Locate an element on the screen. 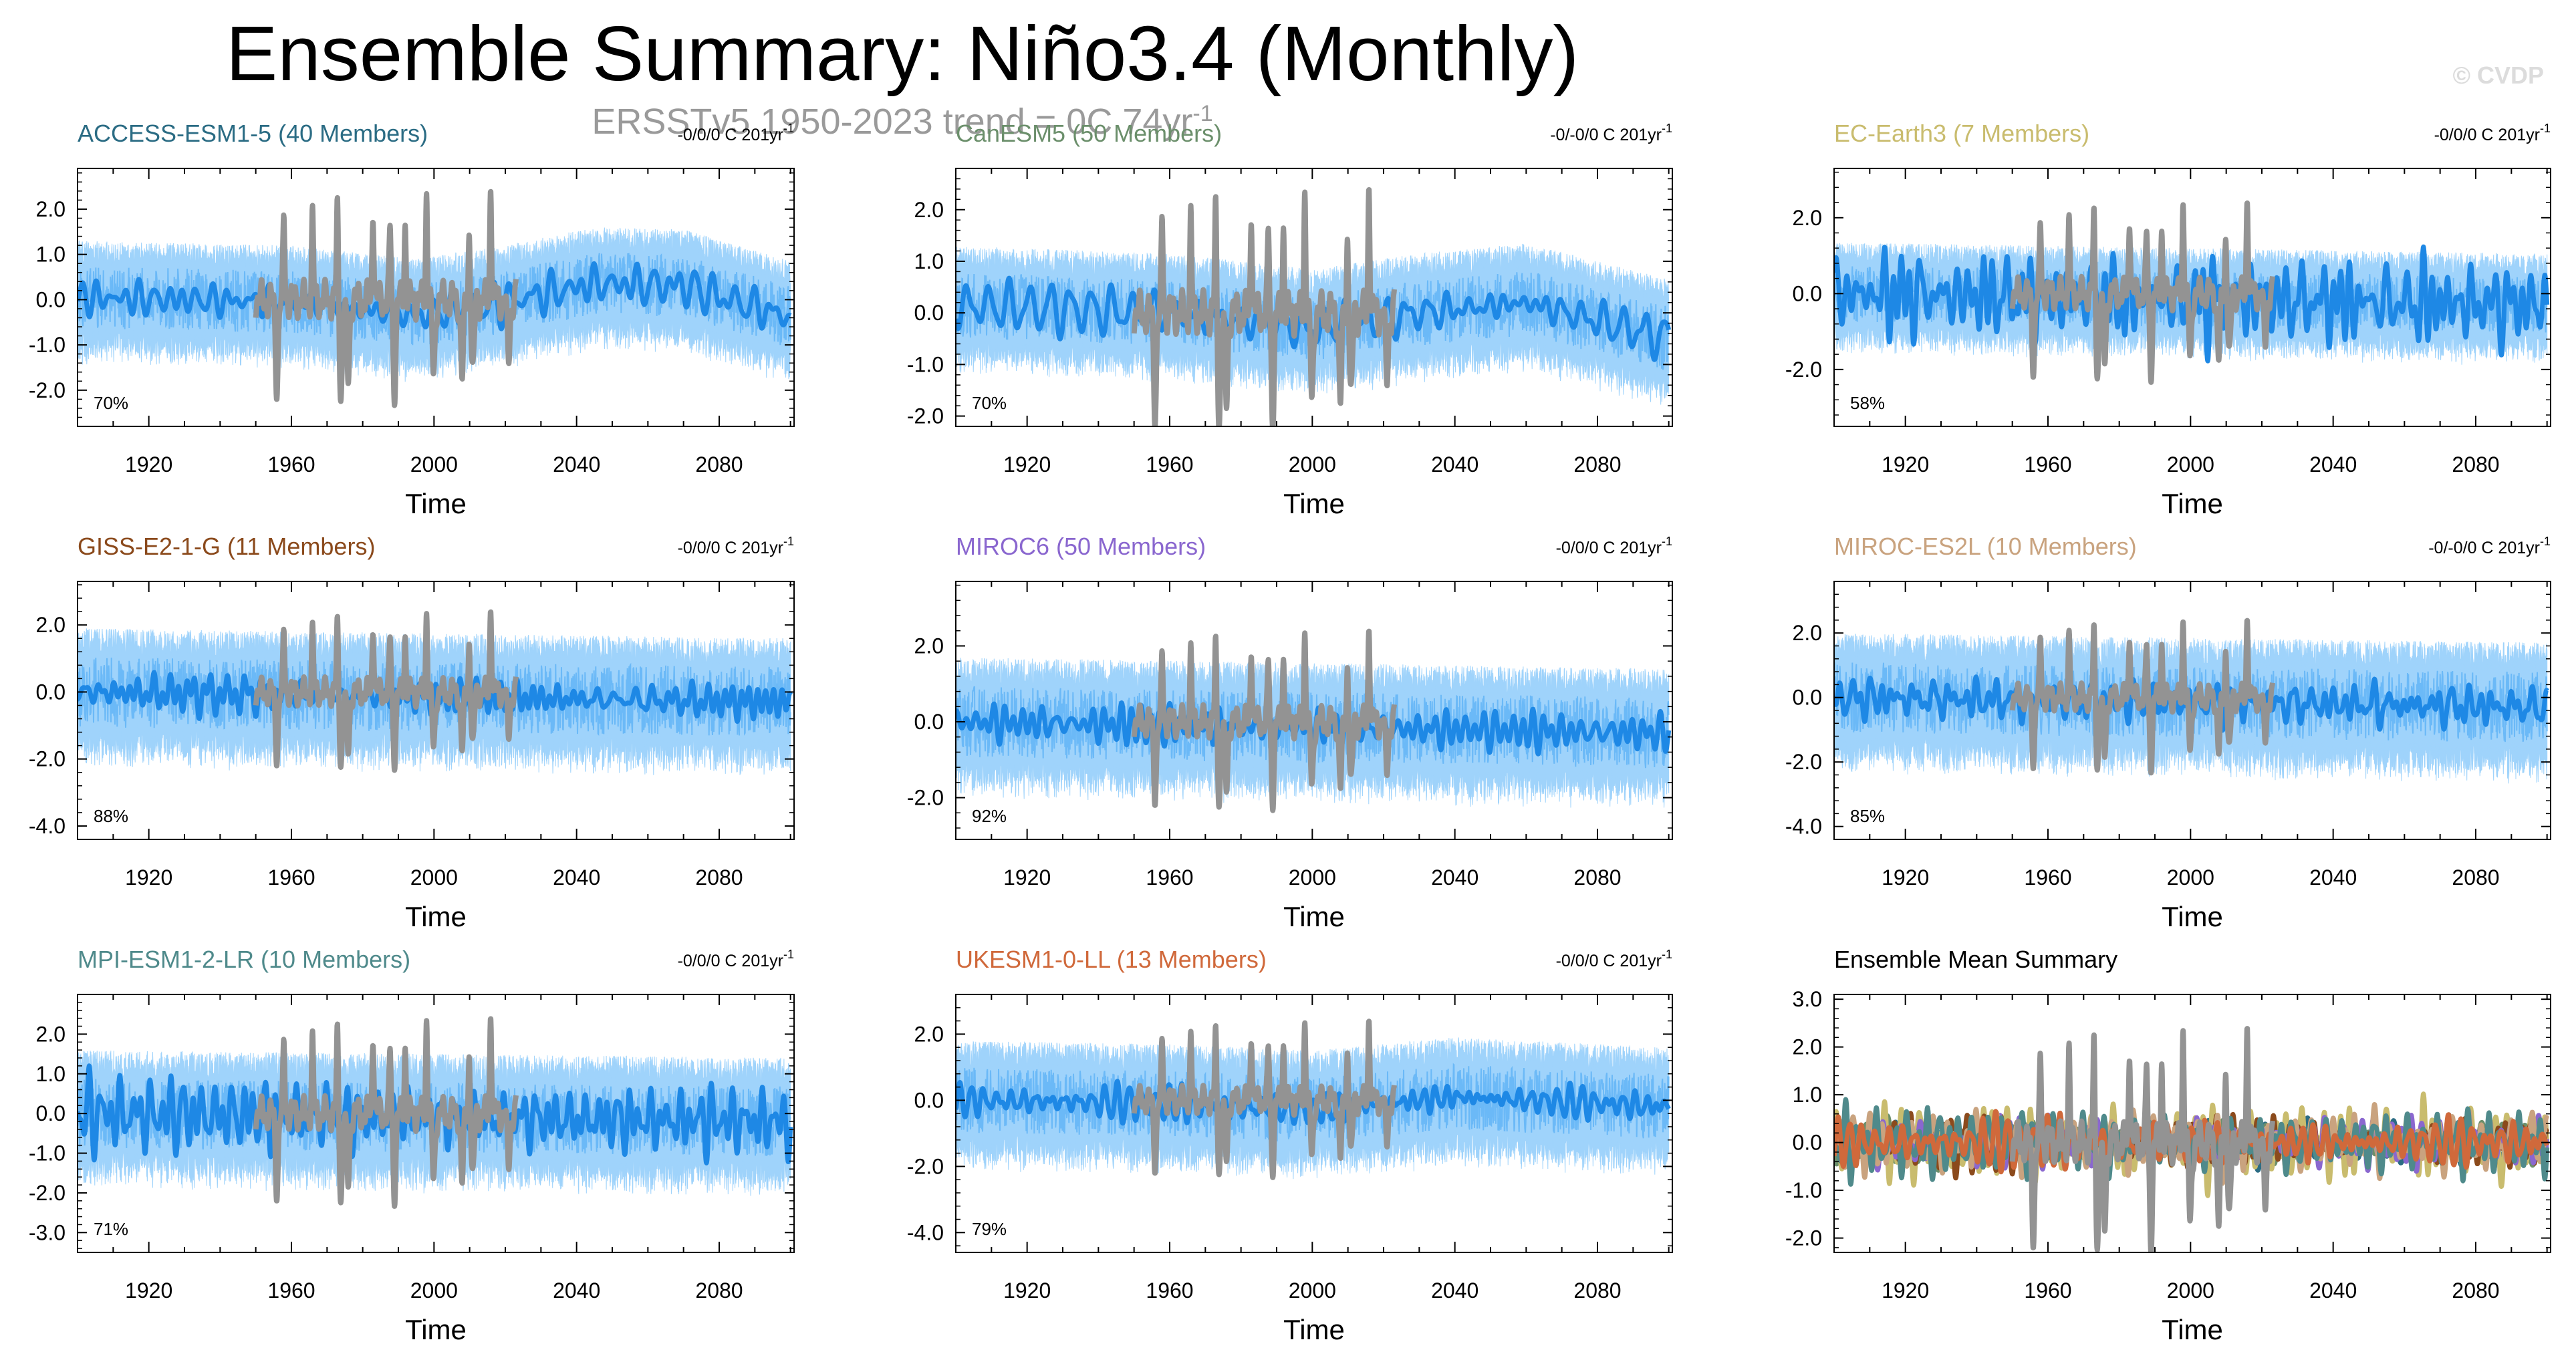 This screenshot has height=1358, width=2576. figure-subtitle: ERSSTv5 1950-2023 trend = 0C 74yr-1 is located at coordinates (902, 118).